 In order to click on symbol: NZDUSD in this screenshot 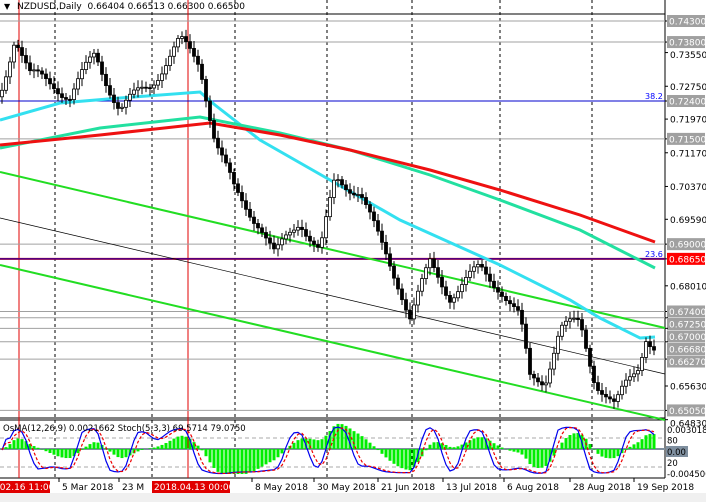, I will do `click(37, 7)`.